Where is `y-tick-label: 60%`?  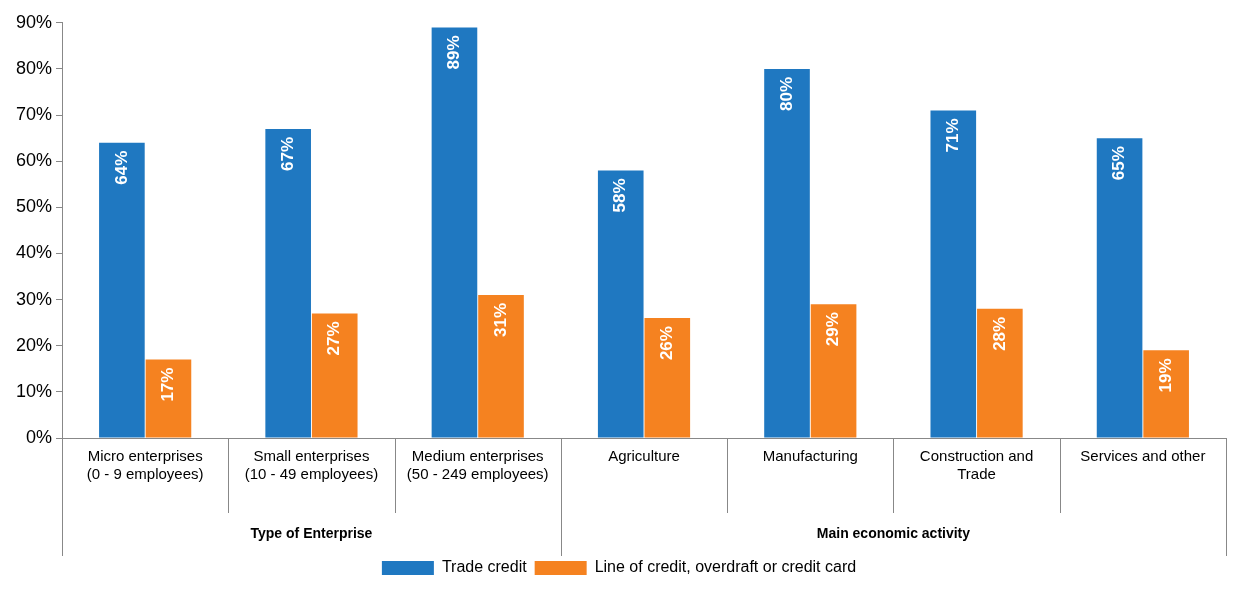 y-tick-label: 60% is located at coordinates (34, 160).